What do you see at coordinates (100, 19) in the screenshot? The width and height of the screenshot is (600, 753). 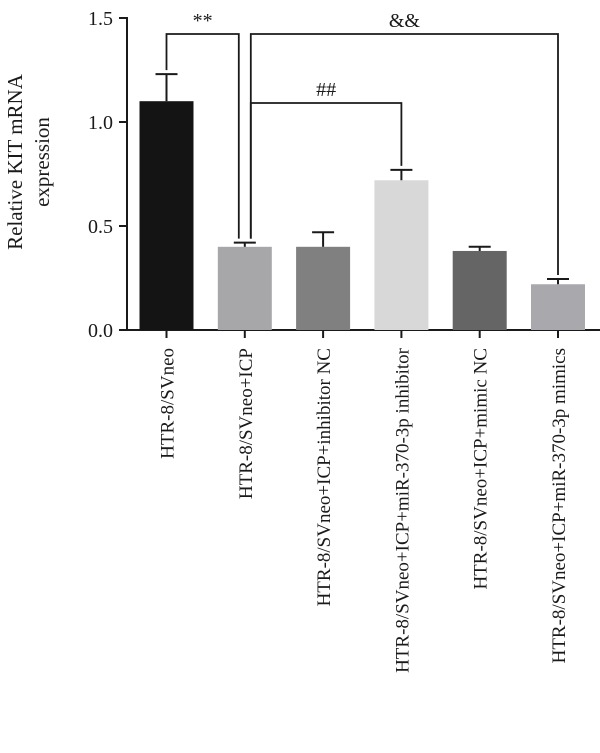 I see `y-tick-label: 1.5` at bounding box center [100, 19].